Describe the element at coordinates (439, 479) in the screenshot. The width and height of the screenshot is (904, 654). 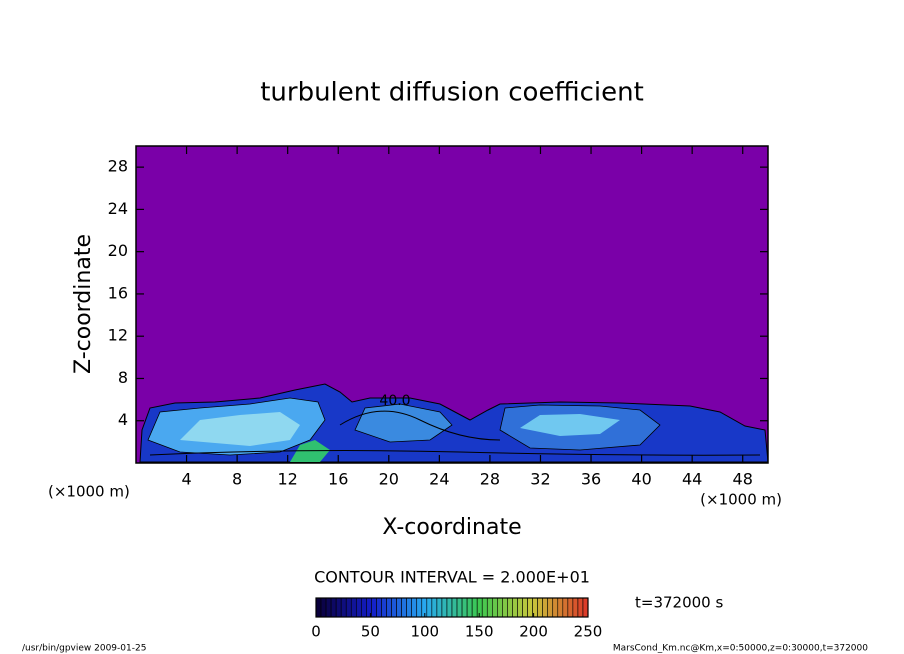
I see `x-tick-label: 24` at that location.